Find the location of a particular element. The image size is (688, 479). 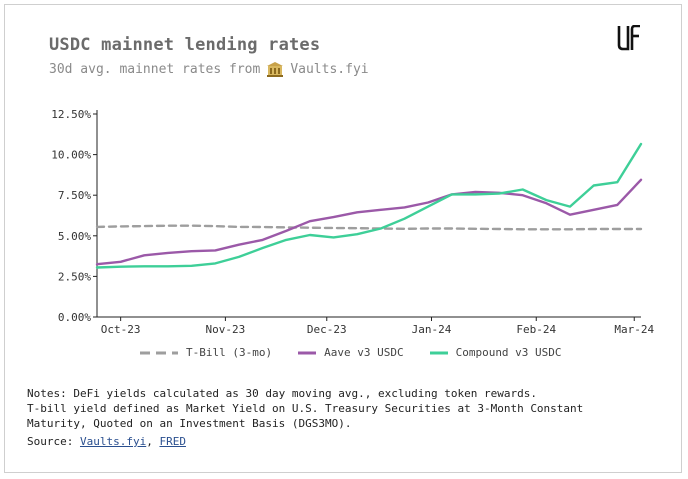

x-axis-ticks: Oct-23 Nov-23 Dec-23 Jan-24 Feb-24 Mar-24 is located at coordinates (377, 326).